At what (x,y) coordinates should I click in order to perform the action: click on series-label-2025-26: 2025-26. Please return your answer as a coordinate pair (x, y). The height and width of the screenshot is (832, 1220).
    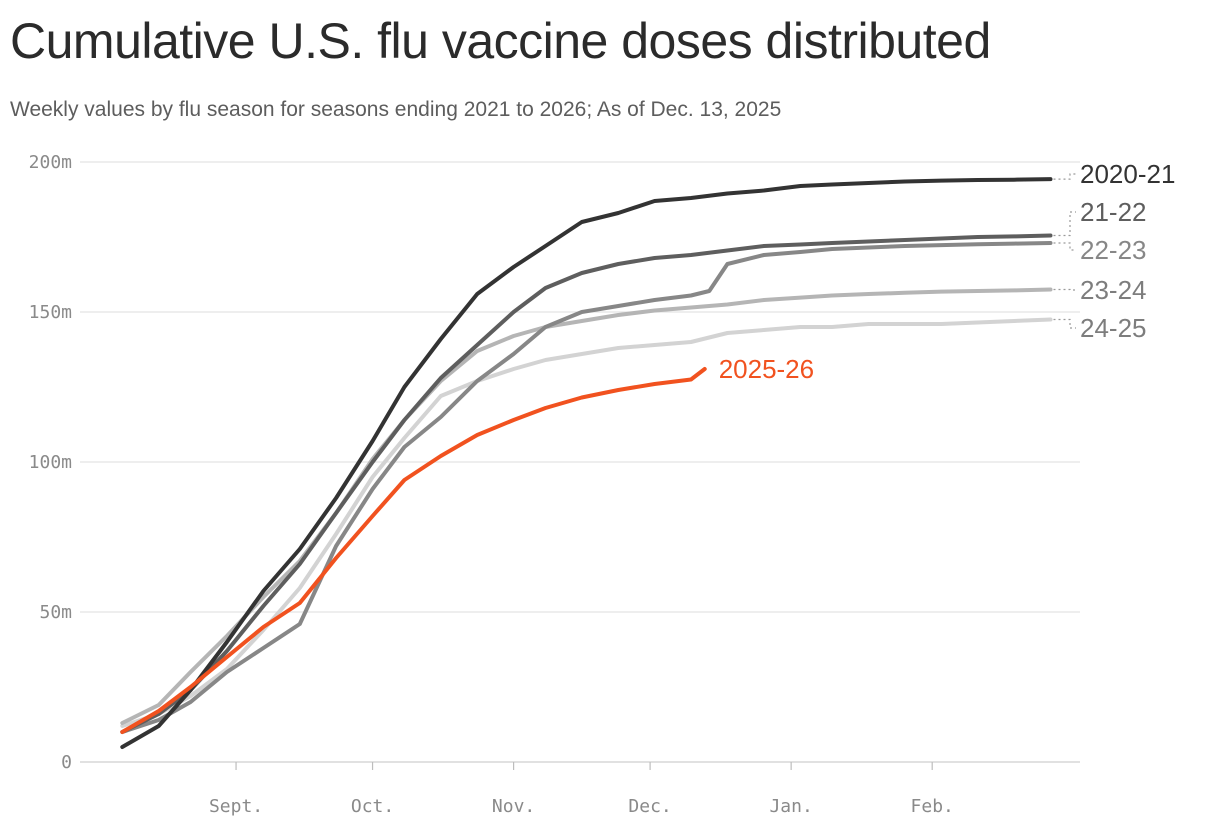
    Looking at the image, I should click on (766, 369).